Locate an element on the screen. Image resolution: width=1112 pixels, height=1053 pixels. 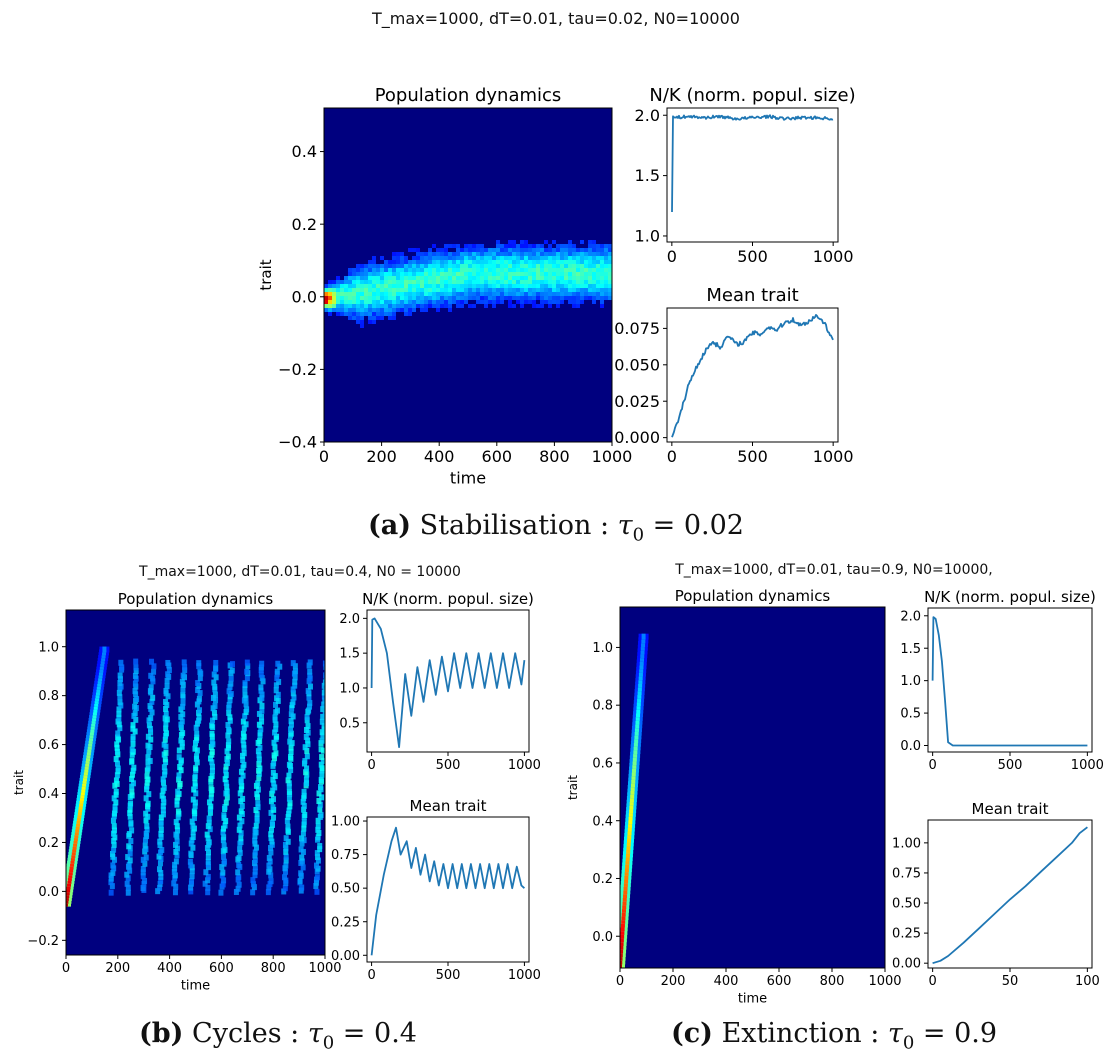
y-tick-label: 0.25 is located at coordinates (906, 934).